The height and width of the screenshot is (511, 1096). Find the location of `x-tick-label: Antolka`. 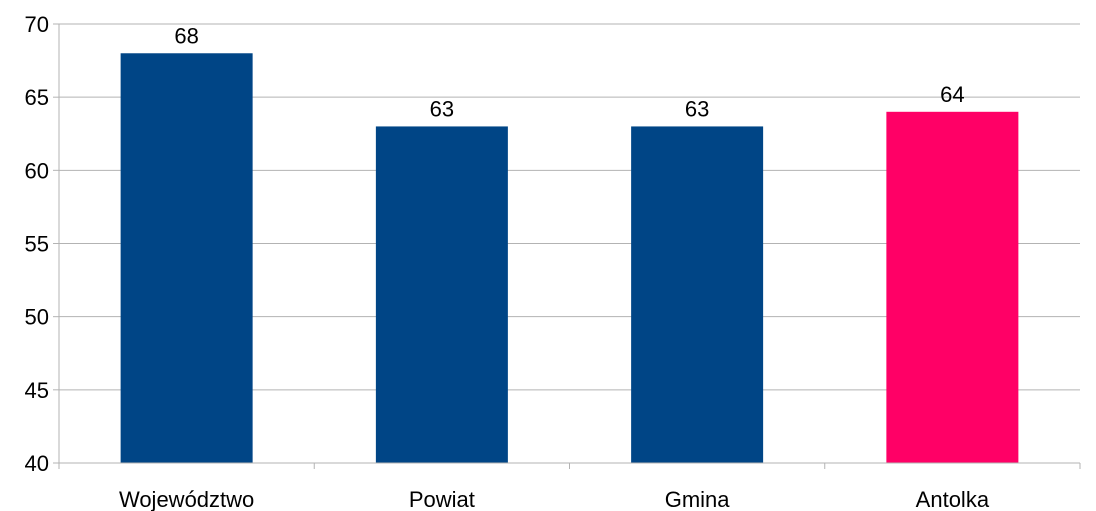

x-tick-label: Antolka is located at coordinates (953, 499).